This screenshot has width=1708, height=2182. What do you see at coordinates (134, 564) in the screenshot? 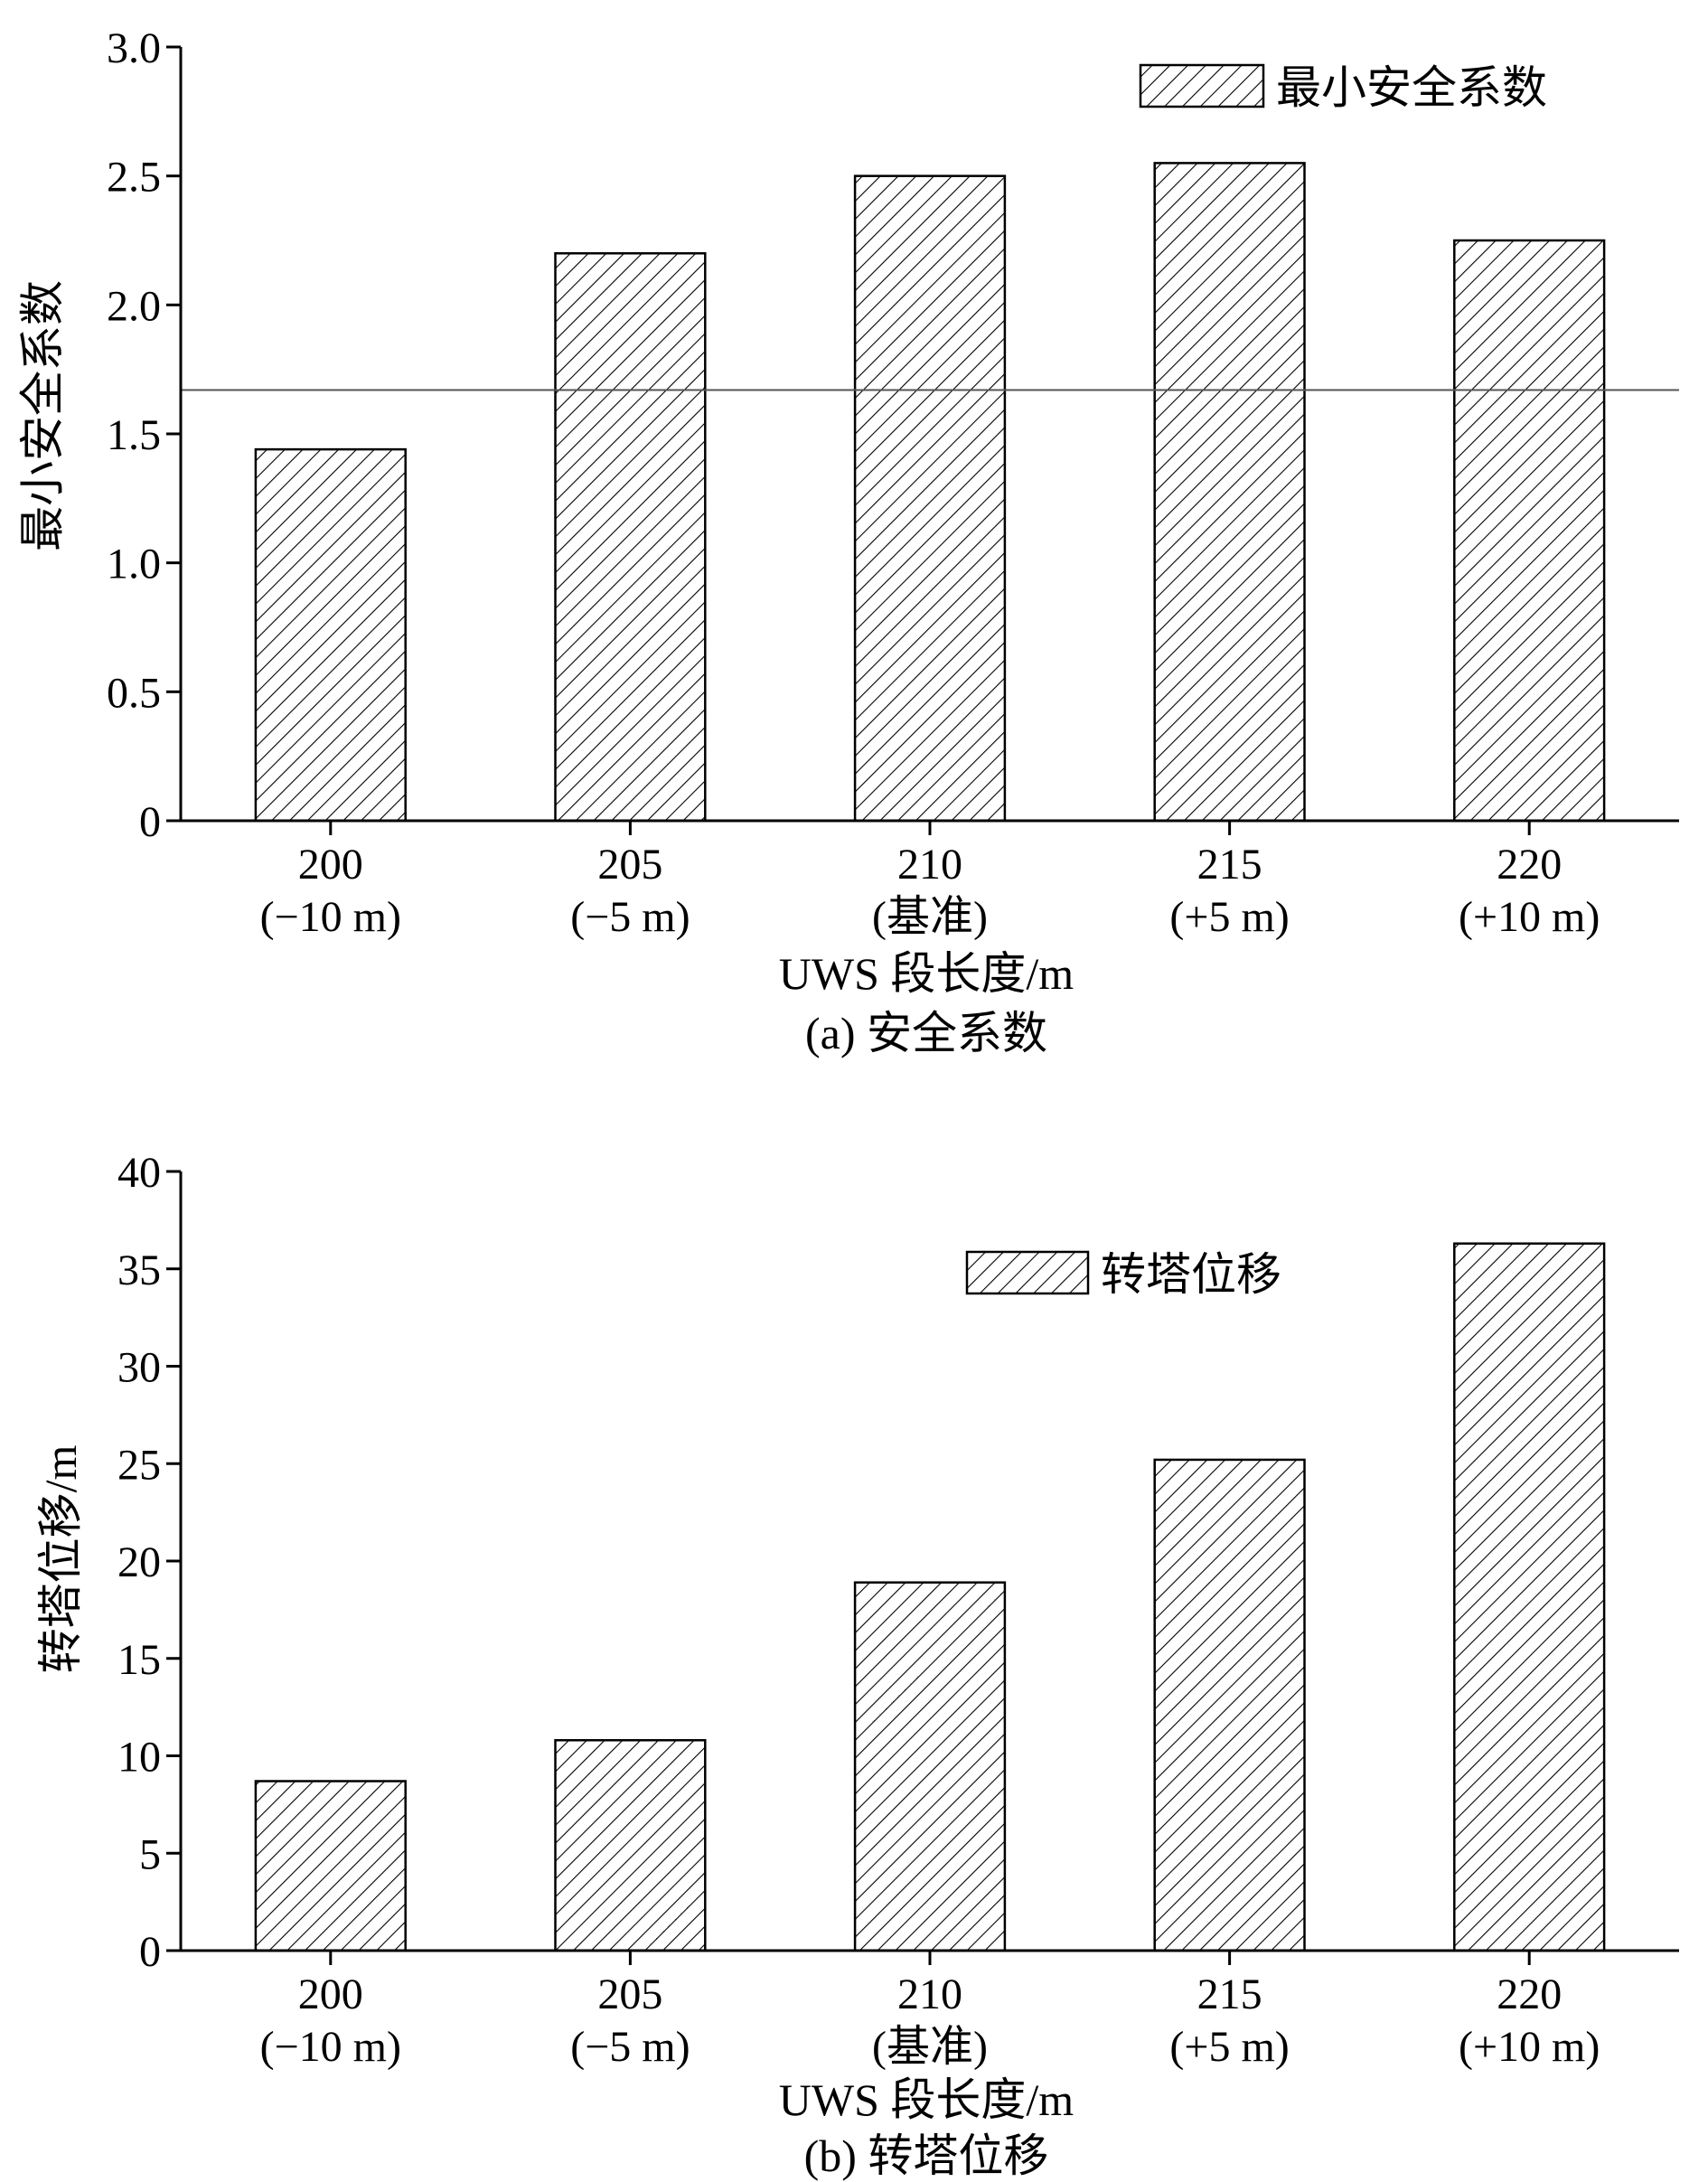
I see `y-tick-label: 1.0` at bounding box center [134, 564].